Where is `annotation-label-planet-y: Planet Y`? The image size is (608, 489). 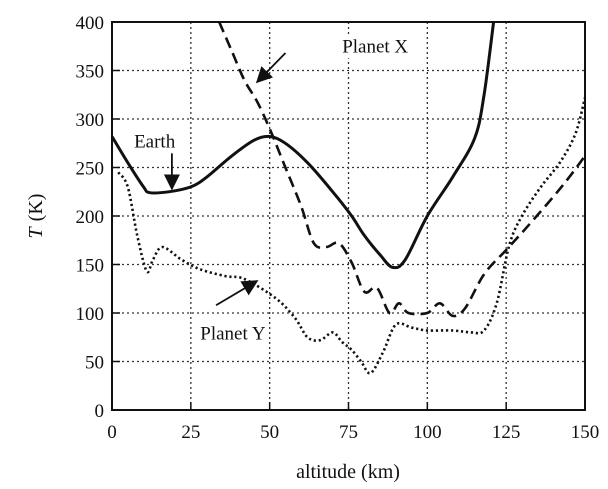
annotation-label-planet-y: Planet Y is located at coordinates (233, 333).